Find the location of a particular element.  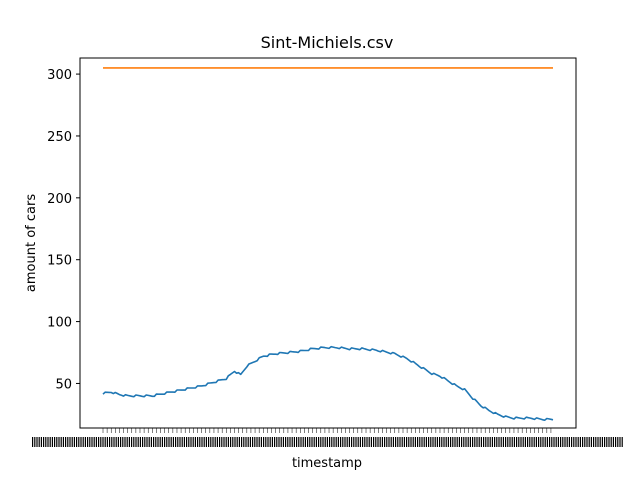

y-tick-label: 250 is located at coordinates (59, 137).